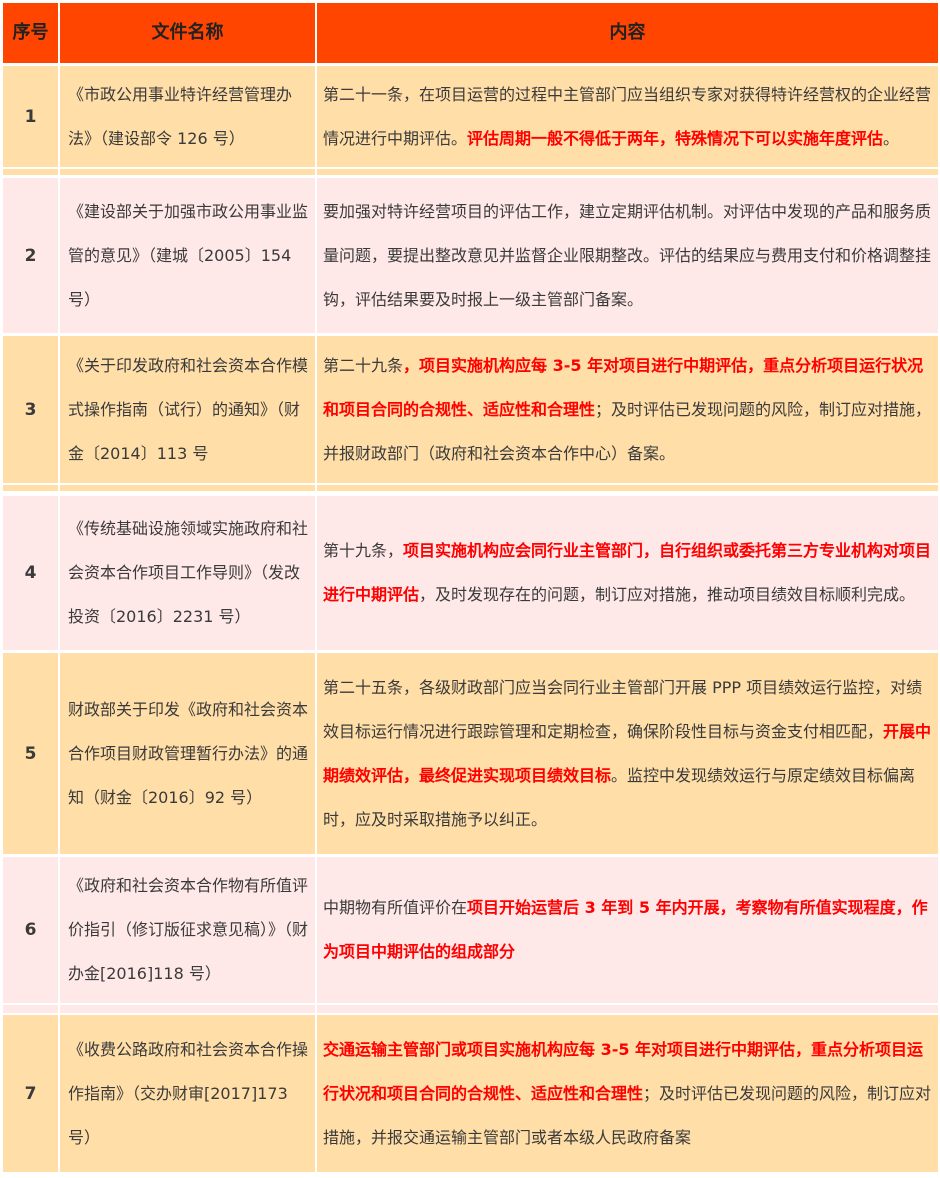 The width and height of the screenshot is (940, 1178). I want to click on row-number: 6, so click(30, 930).